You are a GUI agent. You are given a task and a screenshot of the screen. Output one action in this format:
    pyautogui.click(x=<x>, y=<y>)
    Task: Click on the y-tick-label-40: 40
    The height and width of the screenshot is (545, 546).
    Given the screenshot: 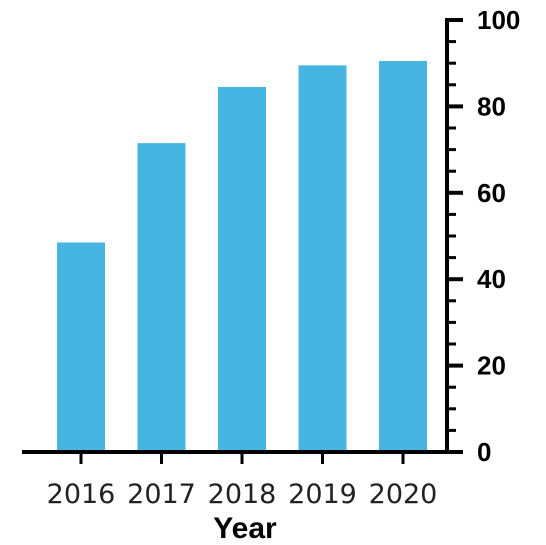 What is the action you would take?
    pyautogui.click(x=491, y=279)
    